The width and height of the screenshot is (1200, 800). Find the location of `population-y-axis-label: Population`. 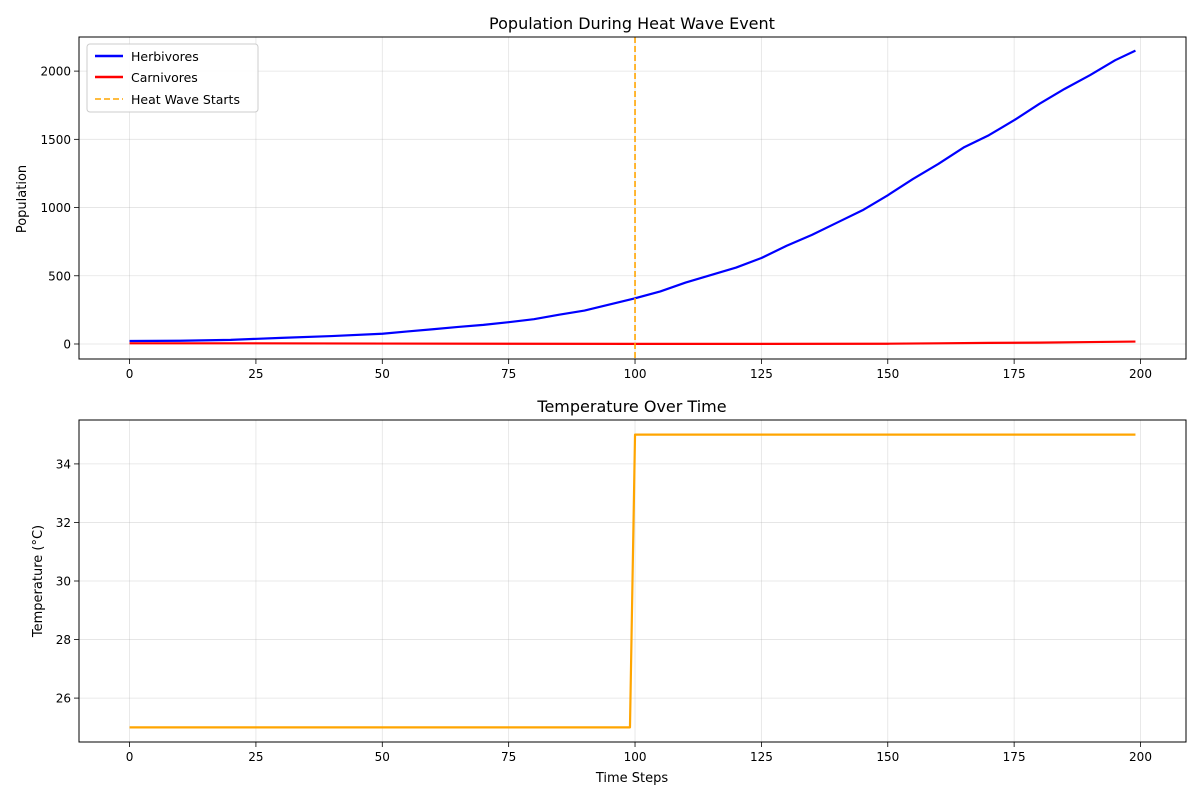

population-y-axis-label: Population is located at coordinates (22, 199).